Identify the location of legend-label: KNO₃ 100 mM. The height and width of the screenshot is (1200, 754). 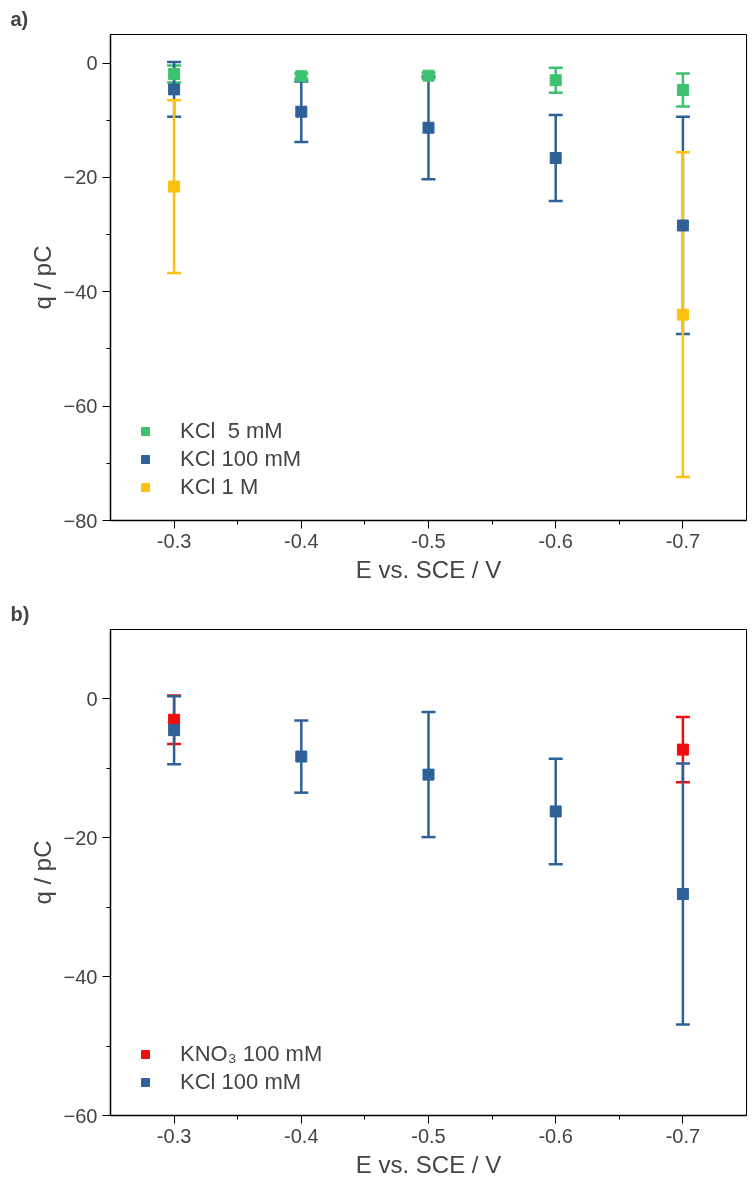
(251, 1054).